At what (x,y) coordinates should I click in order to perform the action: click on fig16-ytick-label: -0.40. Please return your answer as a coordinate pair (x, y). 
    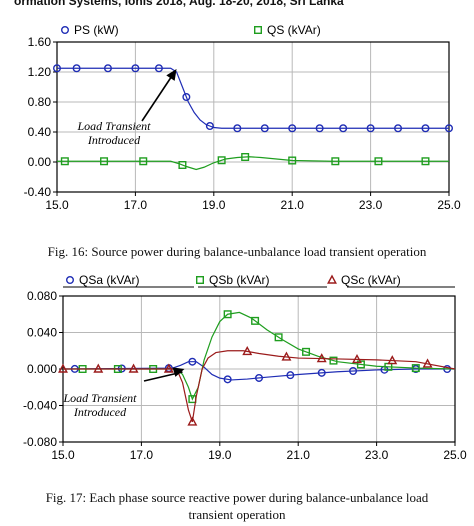
    Looking at the image, I should click on (38, 192).